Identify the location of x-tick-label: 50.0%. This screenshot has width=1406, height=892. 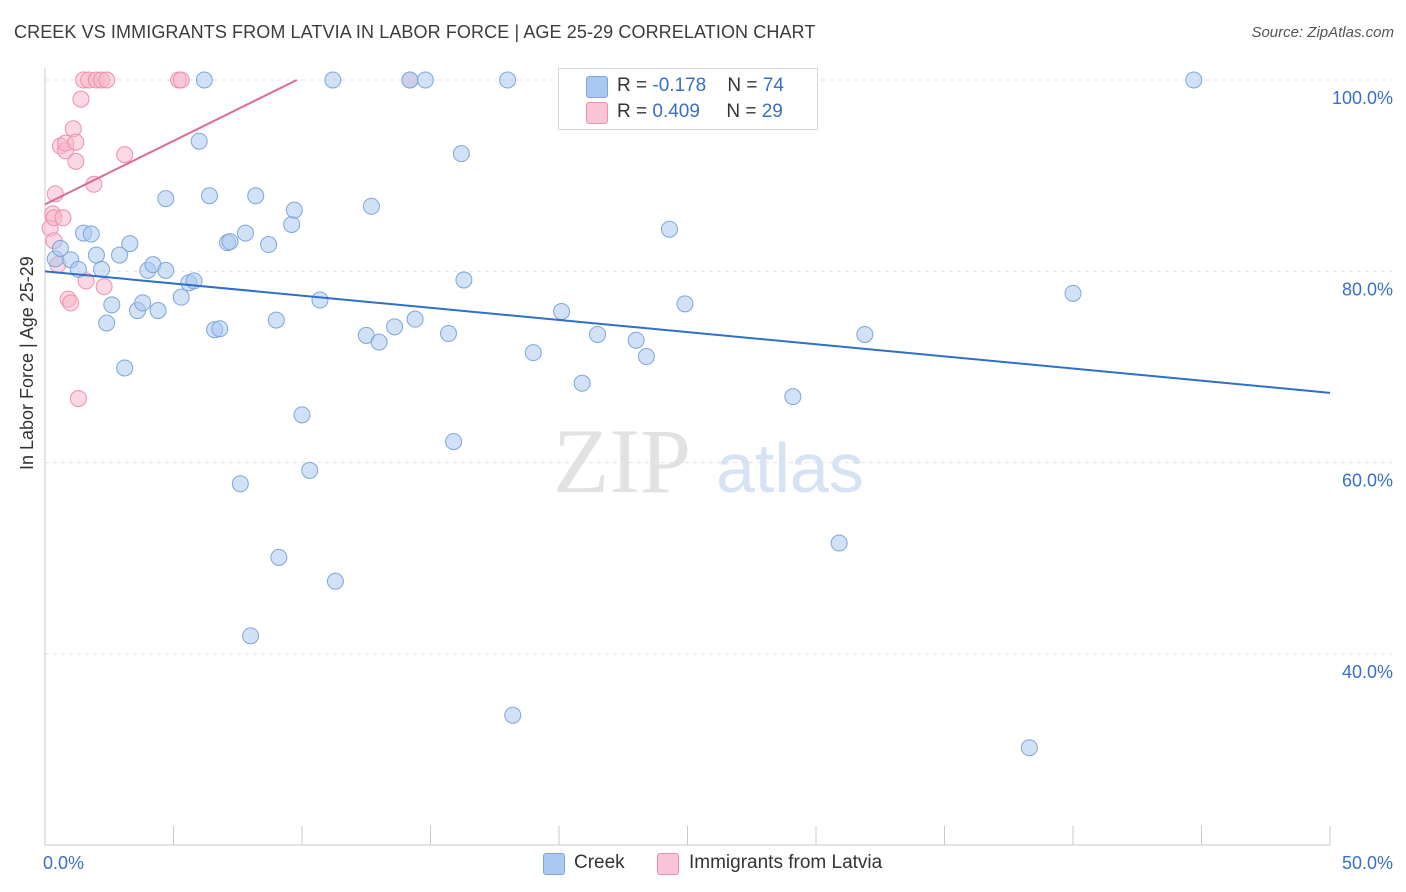
(1367, 863).